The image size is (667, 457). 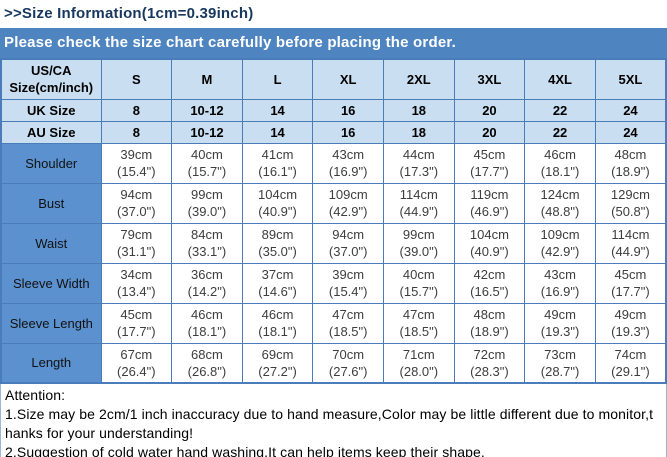 I want to click on measurement-cm: 94cm, so click(x=348, y=234).